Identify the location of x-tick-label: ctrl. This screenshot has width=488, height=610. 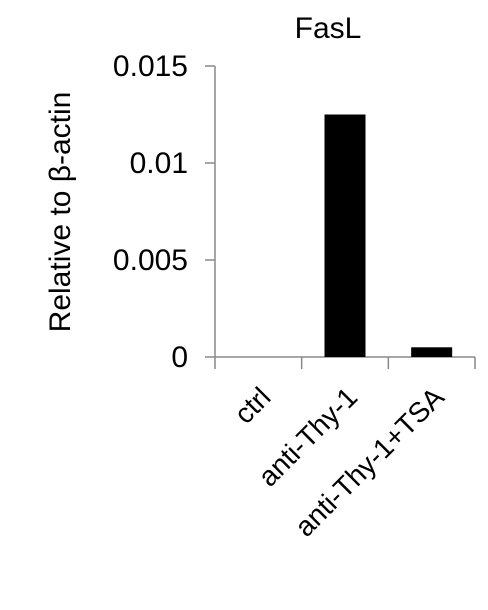
(252, 405).